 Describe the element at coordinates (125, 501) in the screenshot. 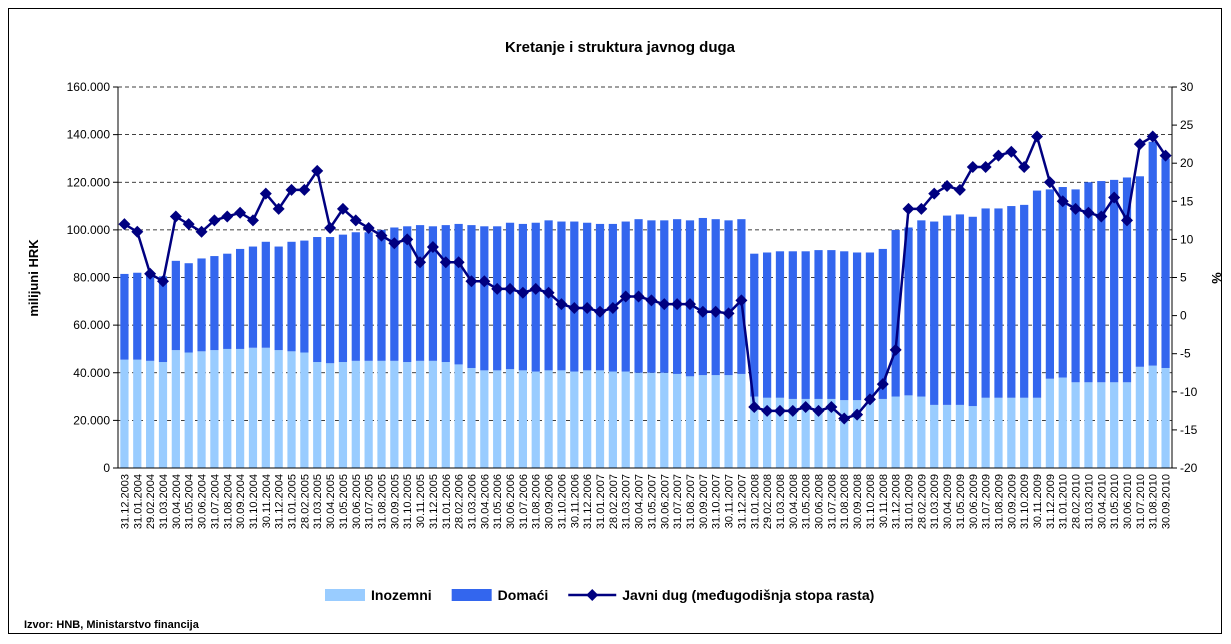

I see `x-tick-label: 31.12.2003` at that location.